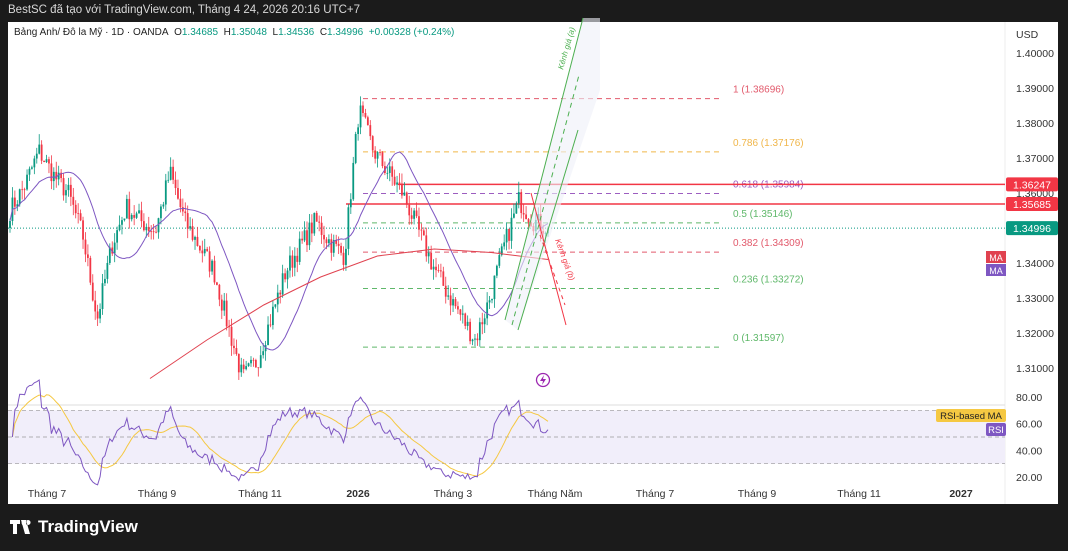 This screenshot has width=1068, height=551. I want to click on price-tick: 1.39000, so click(1035, 89).